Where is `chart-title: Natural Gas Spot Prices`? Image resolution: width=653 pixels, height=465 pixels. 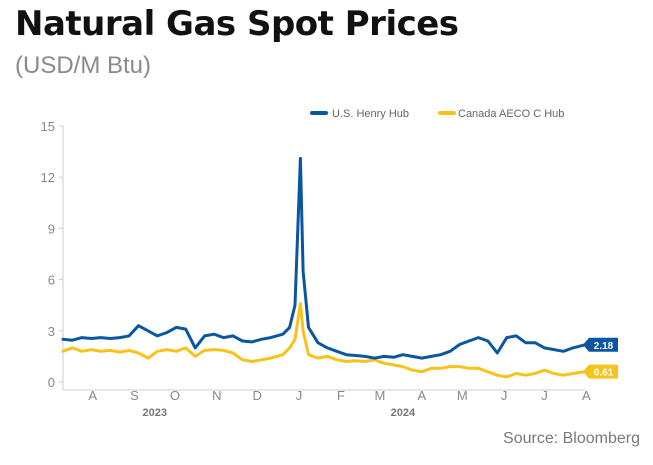 chart-title: Natural Gas Spot Prices is located at coordinates (237, 24).